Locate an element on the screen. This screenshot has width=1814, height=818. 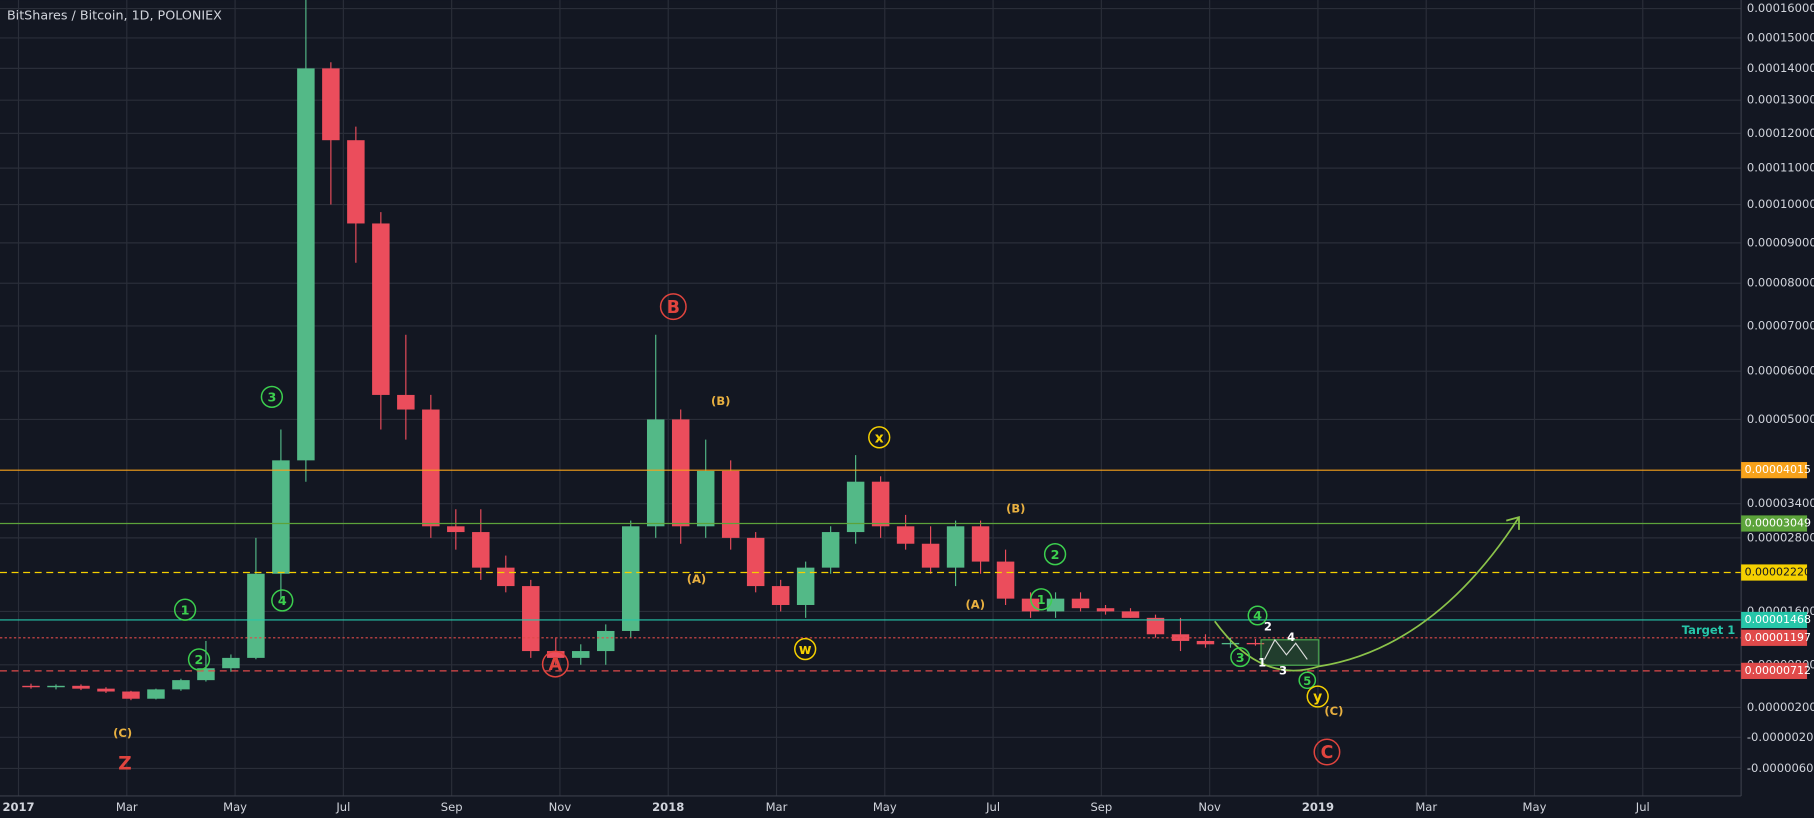
y-tick-label: 0.00007000 is located at coordinates (1780, 325).